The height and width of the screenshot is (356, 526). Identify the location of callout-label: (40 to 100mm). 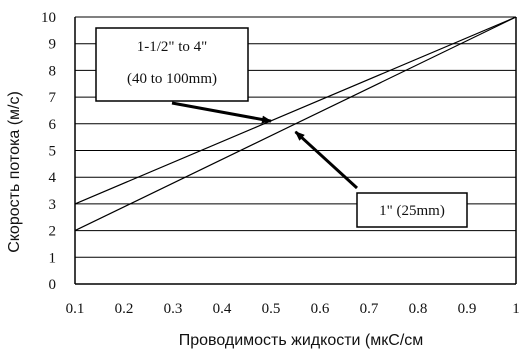
(172, 79).